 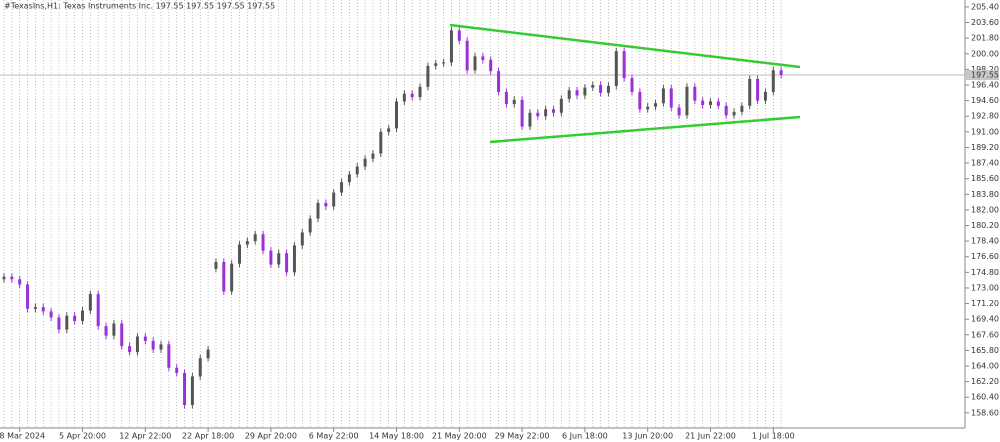 I want to click on x-tick-label: 21 Jun 22:00, so click(x=710, y=436).